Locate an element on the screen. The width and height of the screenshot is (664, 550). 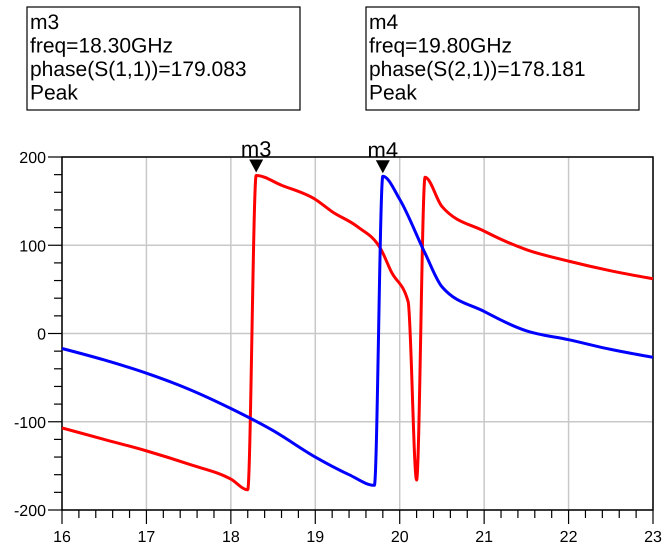
text: m4 freq=19.80GHz phase(S(2,1))=178.181 Peak is located at coordinates (477, 57).